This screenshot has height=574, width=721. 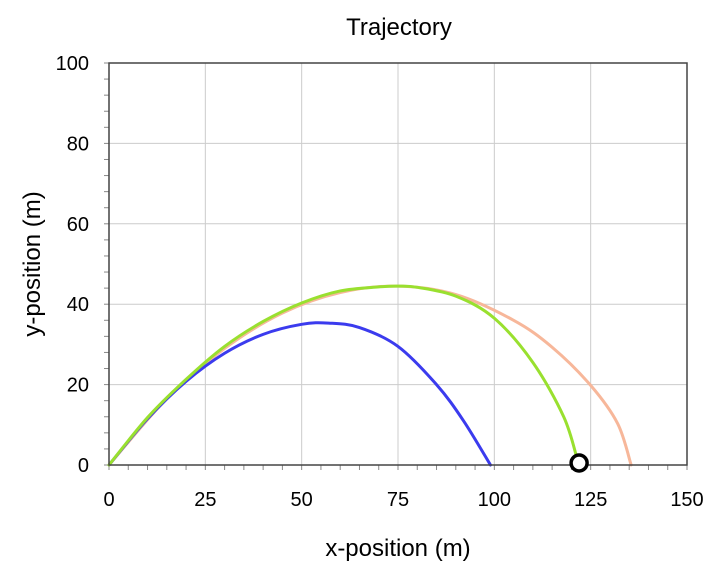 What do you see at coordinates (78, 144) in the screenshot?
I see `y-tick-label: 80` at bounding box center [78, 144].